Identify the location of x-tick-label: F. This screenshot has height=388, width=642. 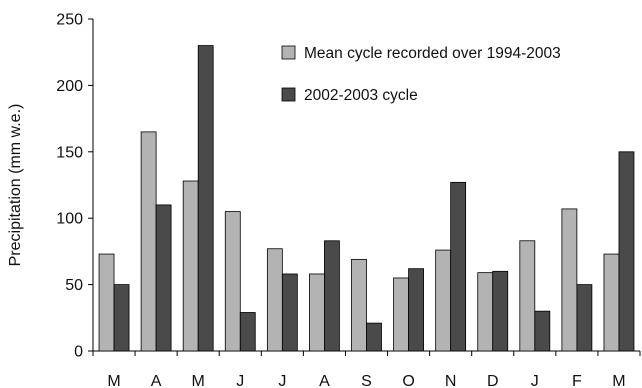
(577, 380).